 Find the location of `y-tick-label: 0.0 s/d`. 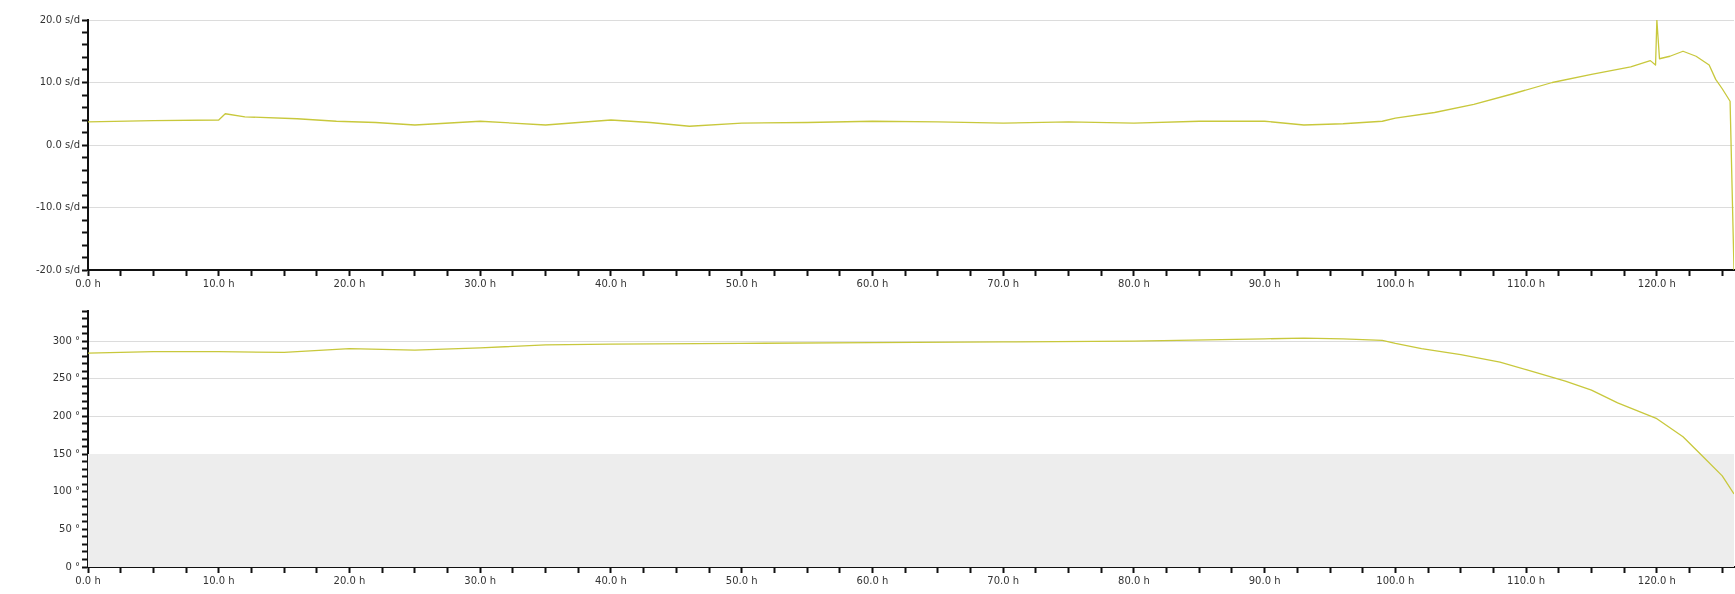

y-tick-label: 0.0 s/d is located at coordinates (62, 144).